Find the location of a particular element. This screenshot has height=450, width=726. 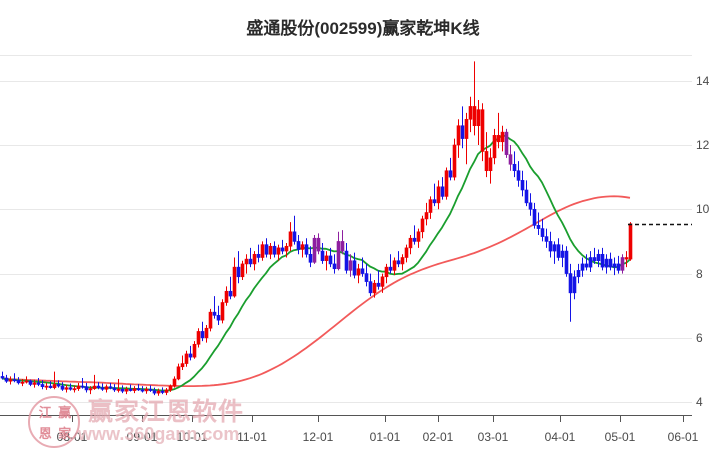

x-axis-label: 09-01 is located at coordinates (142, 437).